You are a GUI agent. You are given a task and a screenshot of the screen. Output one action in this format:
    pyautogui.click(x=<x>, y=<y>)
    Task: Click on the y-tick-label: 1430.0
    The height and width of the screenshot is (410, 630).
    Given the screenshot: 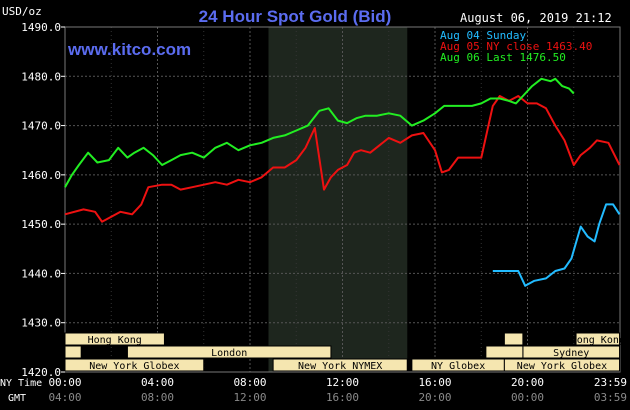 What is the action you would take?
    pyautogui.click(x=41, y=323)
    